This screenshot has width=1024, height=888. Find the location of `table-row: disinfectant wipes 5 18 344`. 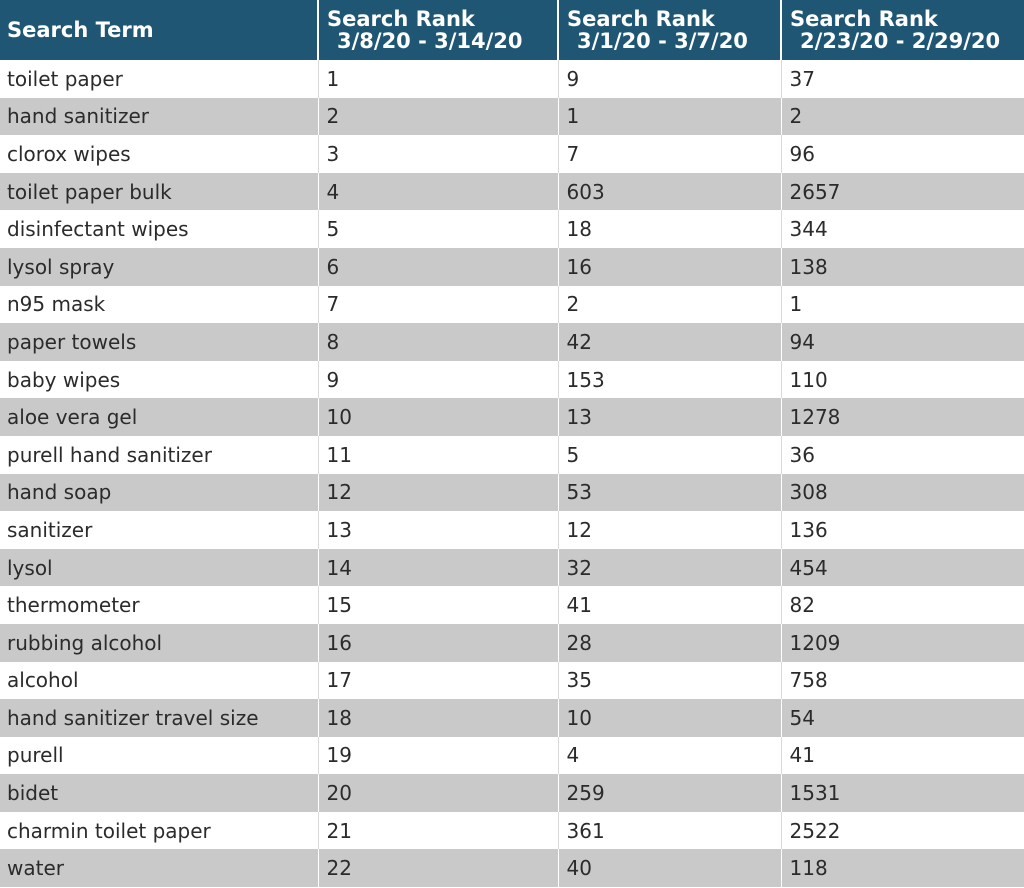

table-row: disinfectant wipes 5 18 344 is located at coordinates (512, 229).